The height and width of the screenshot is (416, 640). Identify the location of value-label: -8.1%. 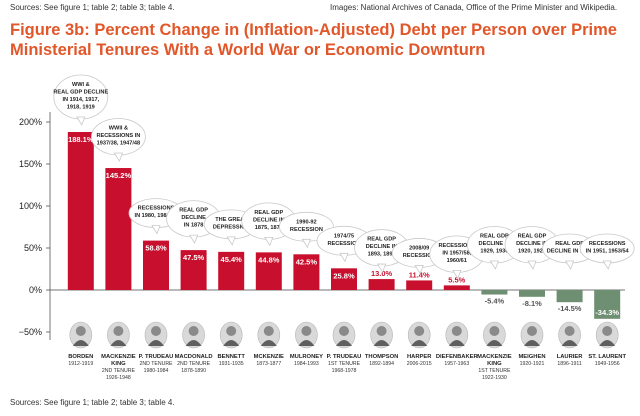
(532, 303).